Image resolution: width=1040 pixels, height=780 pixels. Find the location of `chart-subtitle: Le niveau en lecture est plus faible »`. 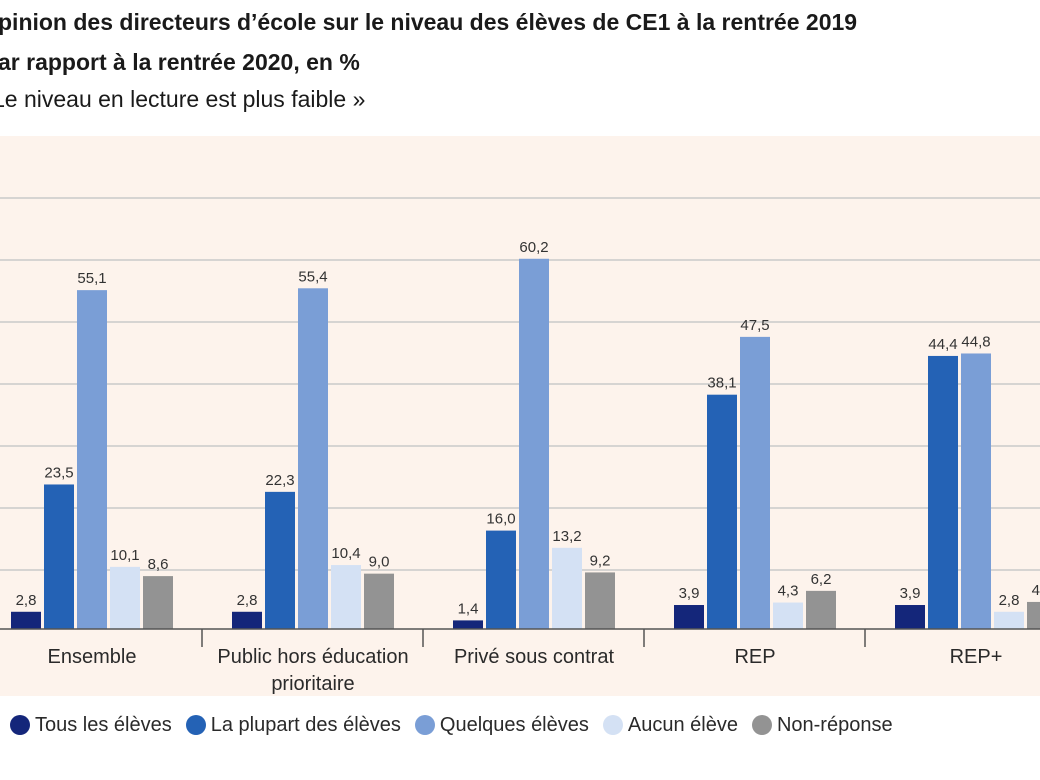

chart-subtitle: Le niveau en lecture est plus faible » is located at coordinates (183, 99).